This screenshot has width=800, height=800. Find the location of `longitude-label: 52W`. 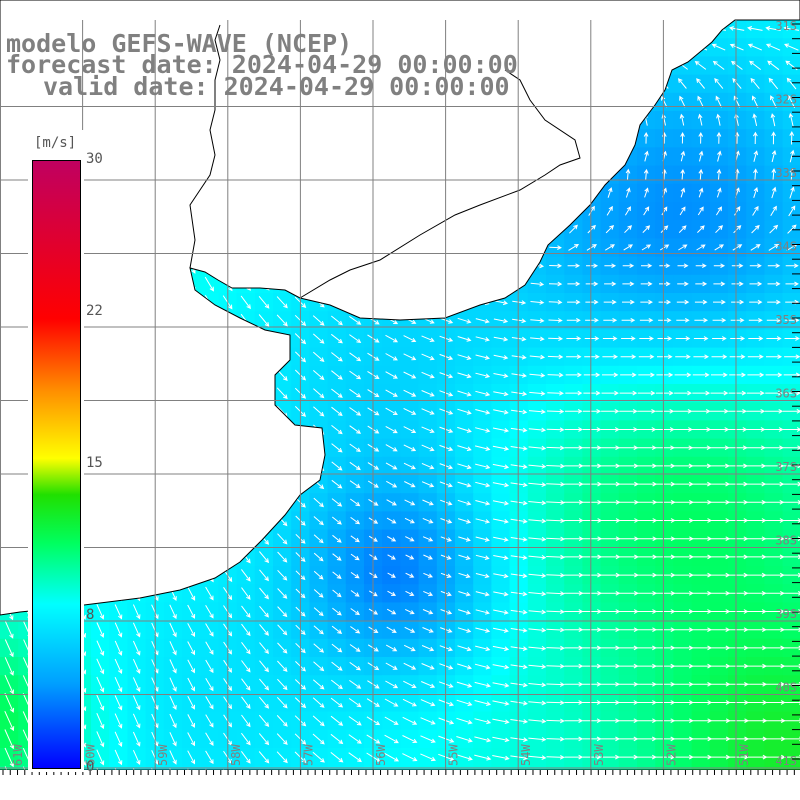

longitude-label: 52W is located at coordinates (671, 755).